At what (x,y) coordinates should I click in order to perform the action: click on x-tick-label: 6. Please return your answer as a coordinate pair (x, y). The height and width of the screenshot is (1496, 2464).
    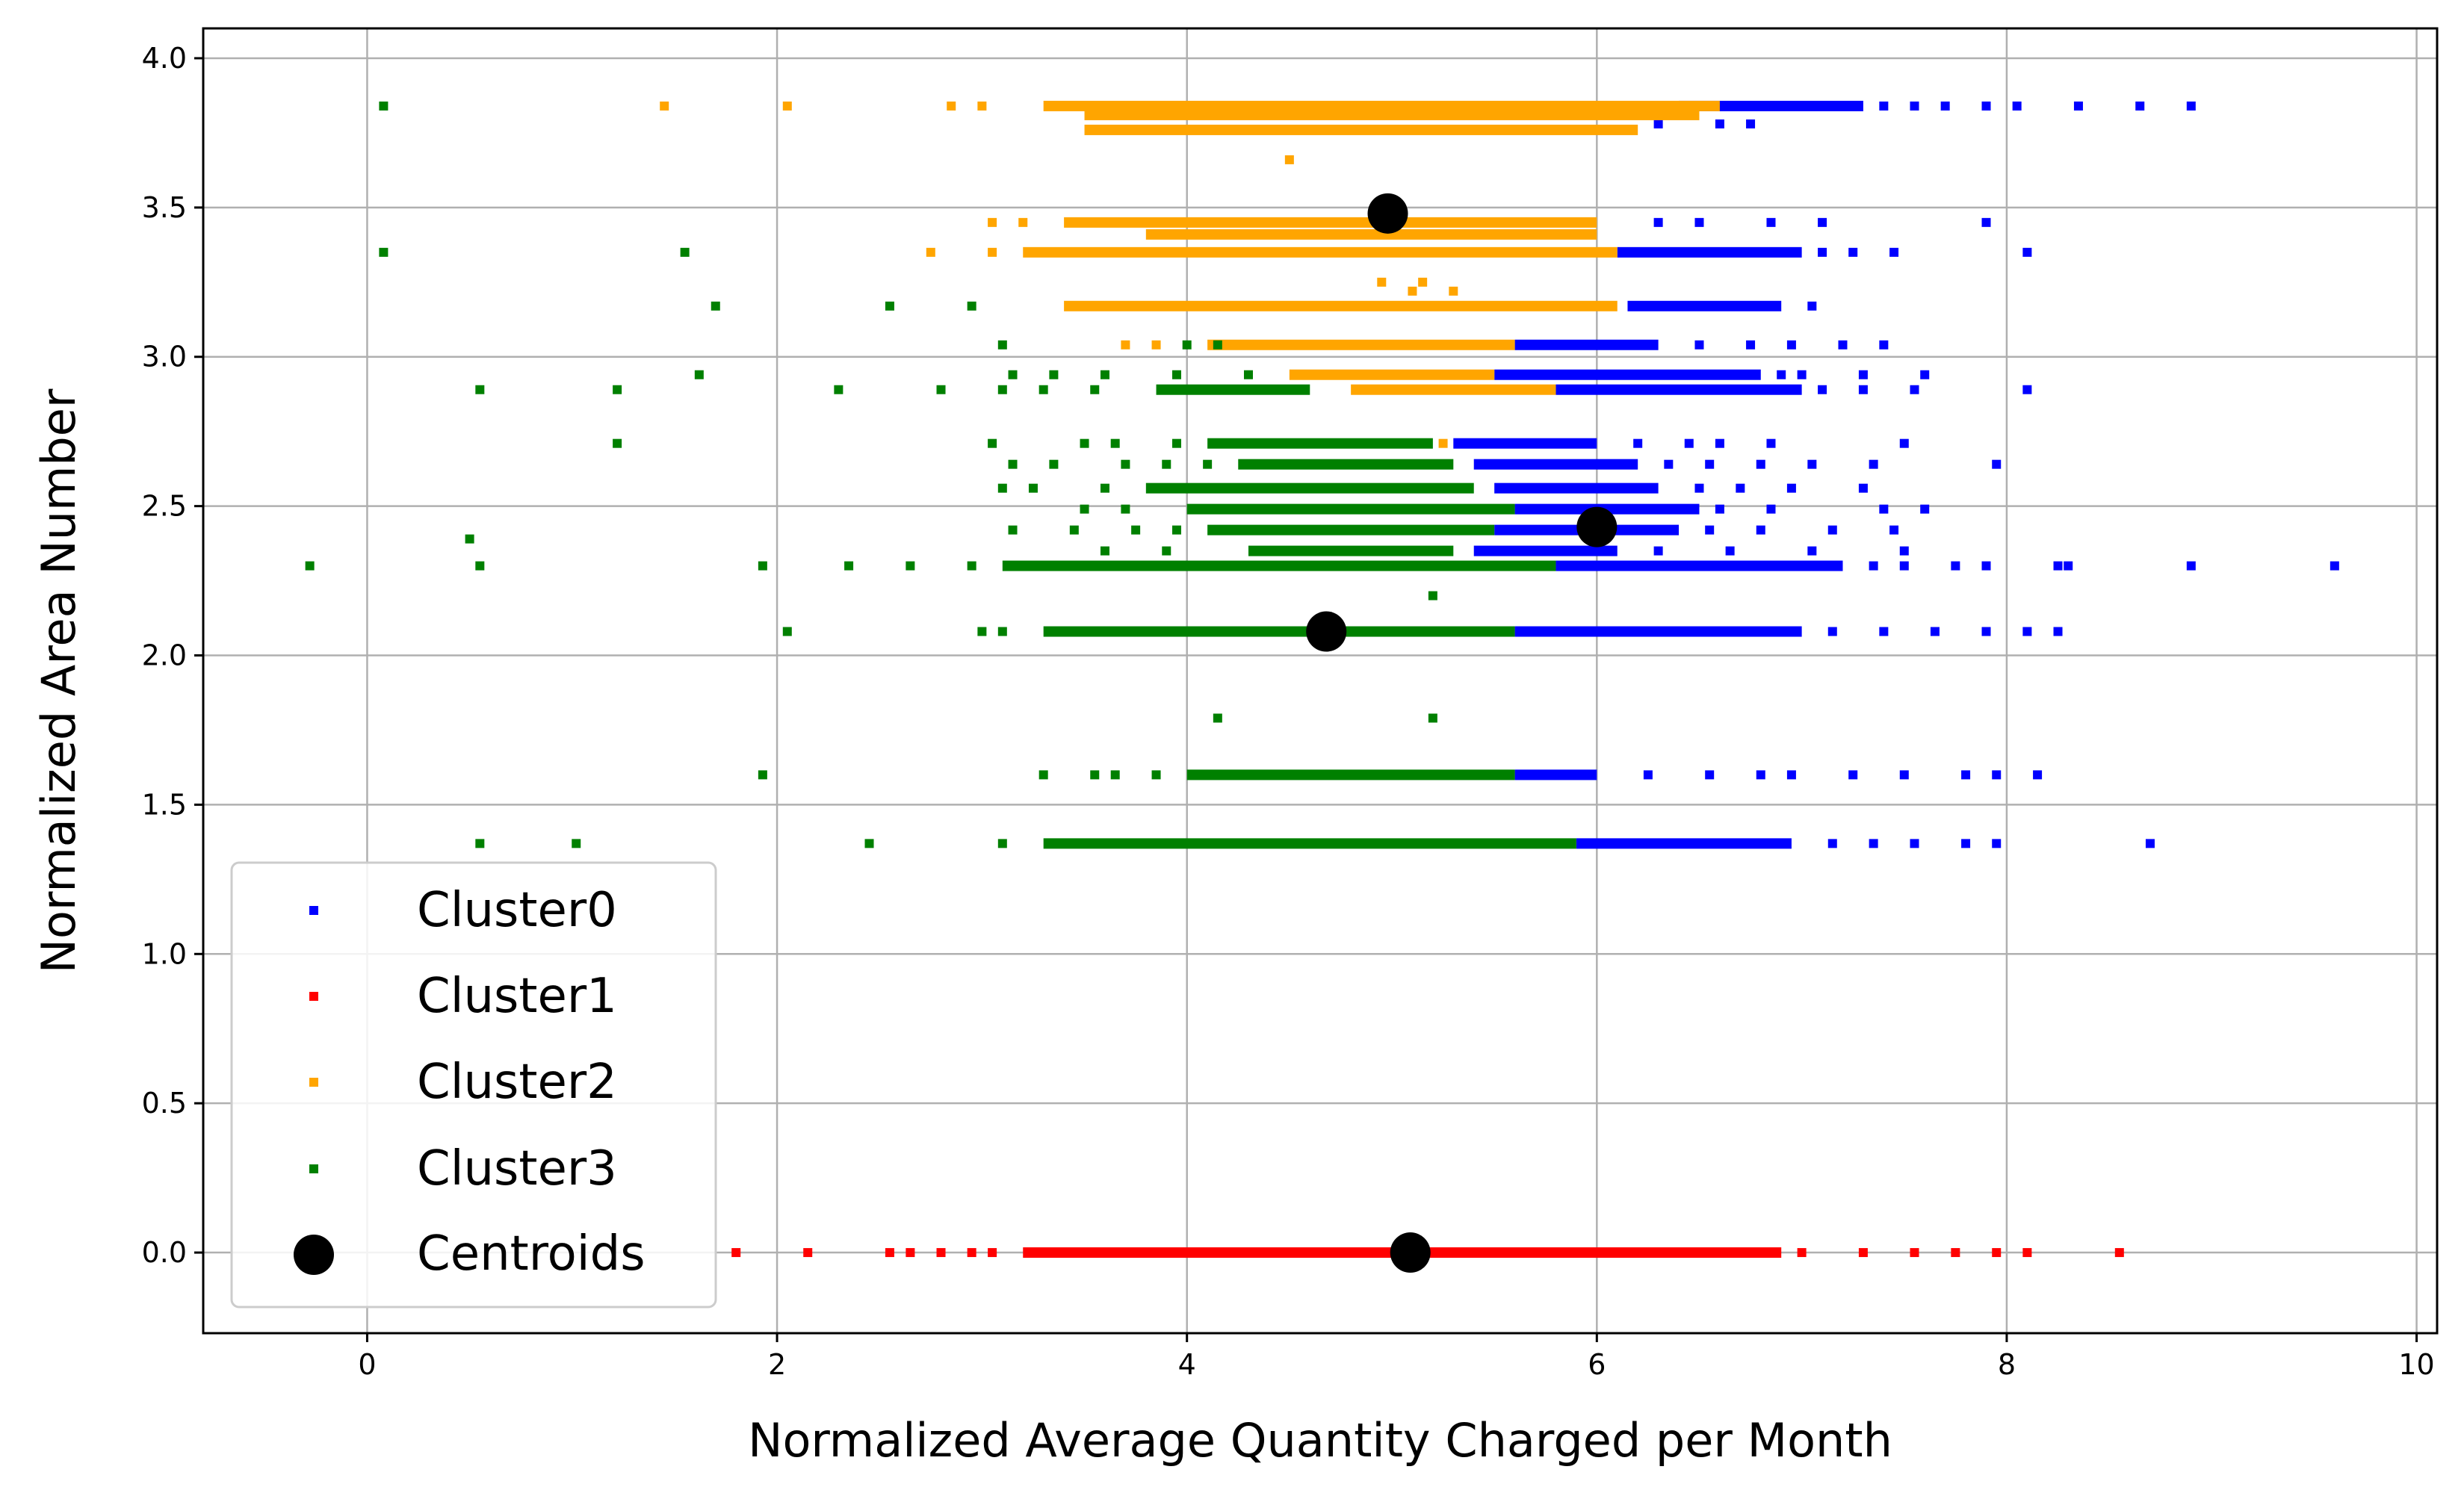
    Looking at the image, I should click on (1597, 1364).